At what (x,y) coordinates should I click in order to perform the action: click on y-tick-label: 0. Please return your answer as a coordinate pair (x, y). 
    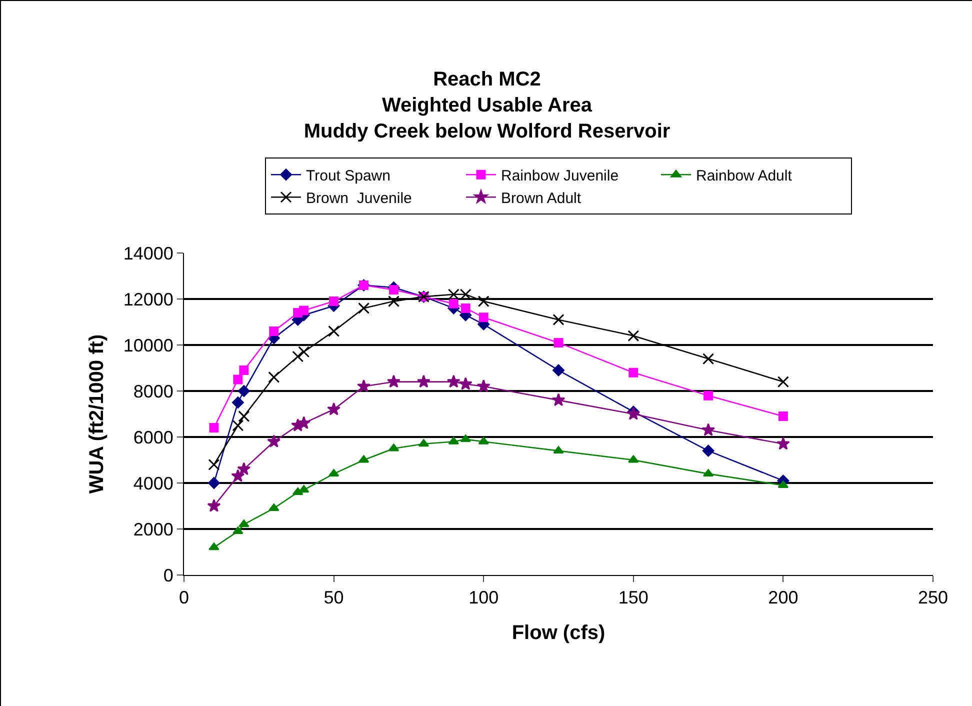
    Looking at the image, I should click on (168, 575).